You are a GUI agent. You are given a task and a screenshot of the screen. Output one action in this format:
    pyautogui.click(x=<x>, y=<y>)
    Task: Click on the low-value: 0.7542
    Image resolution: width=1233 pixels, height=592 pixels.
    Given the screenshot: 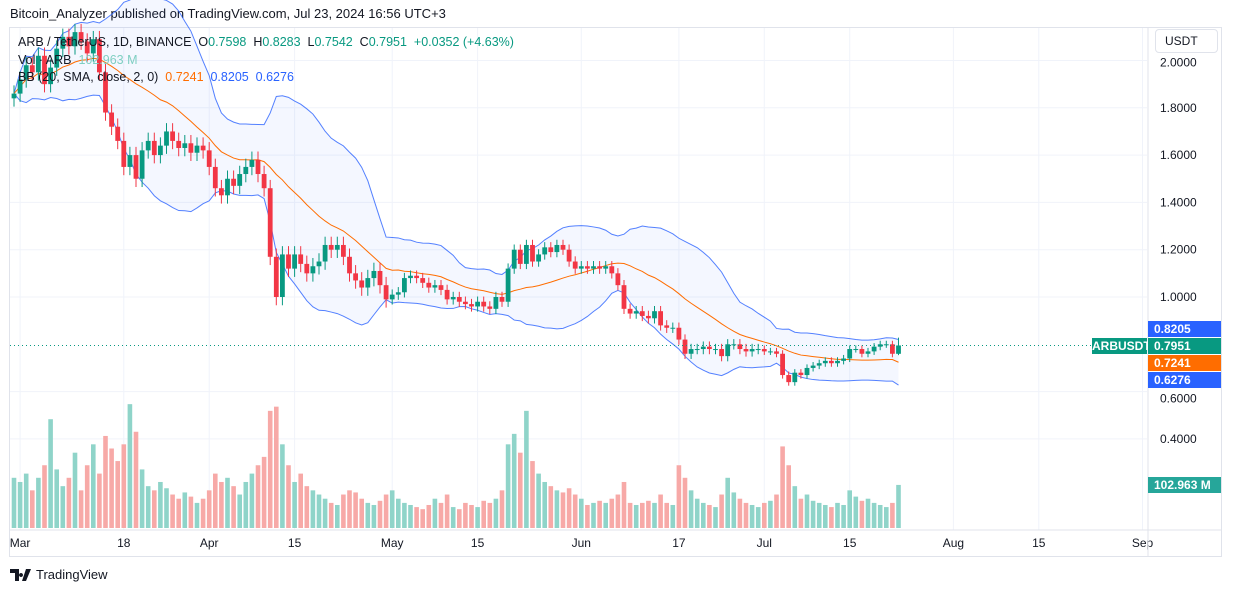 What is the action you would take?
    pyautogui.click(x=333, y=42)
    